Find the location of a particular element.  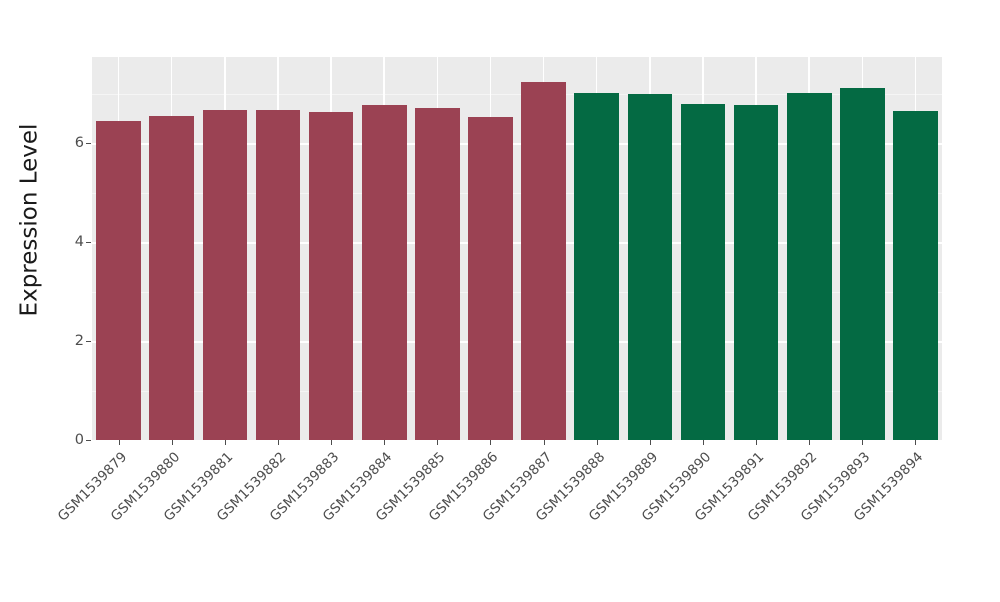

y-tick-label: 0 is located at coordinates (79, 440).